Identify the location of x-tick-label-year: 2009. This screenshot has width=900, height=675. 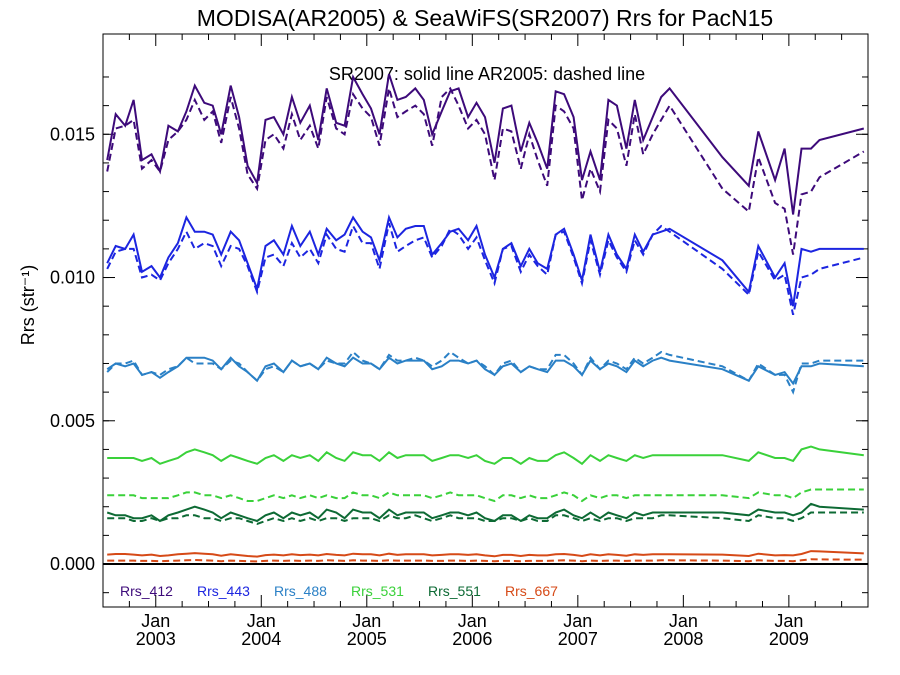
(789, 639).